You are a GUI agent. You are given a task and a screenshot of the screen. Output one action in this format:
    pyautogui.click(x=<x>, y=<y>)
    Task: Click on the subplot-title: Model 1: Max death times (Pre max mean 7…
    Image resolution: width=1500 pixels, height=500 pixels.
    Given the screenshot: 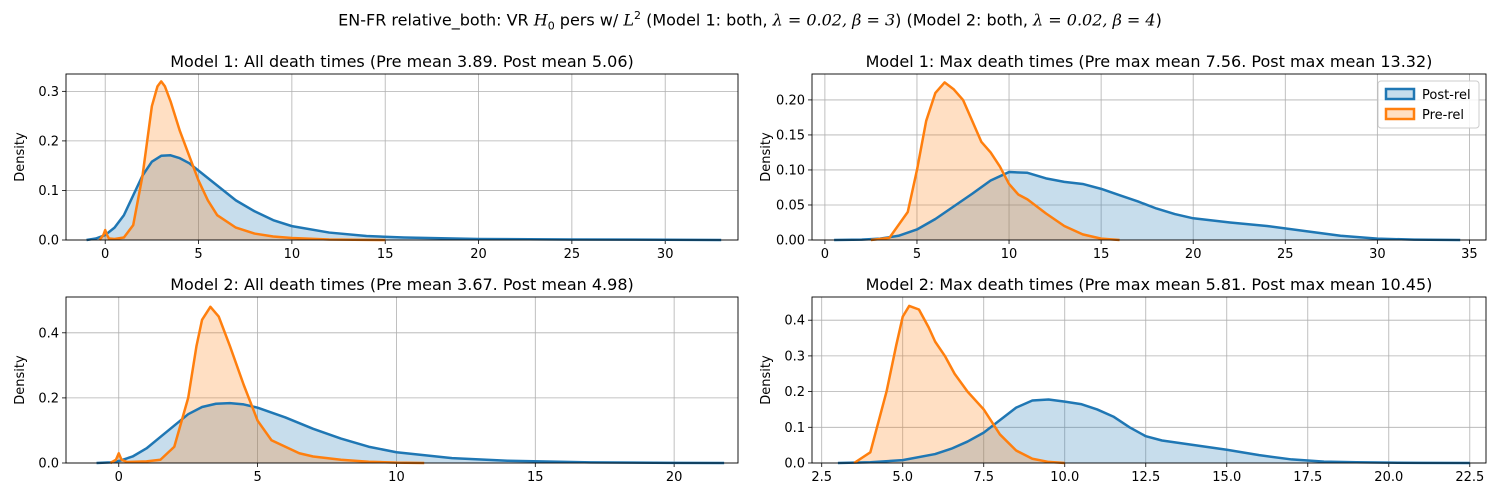 What is the action you would take?
    pyautogui.click(x=1149, y=61)
    